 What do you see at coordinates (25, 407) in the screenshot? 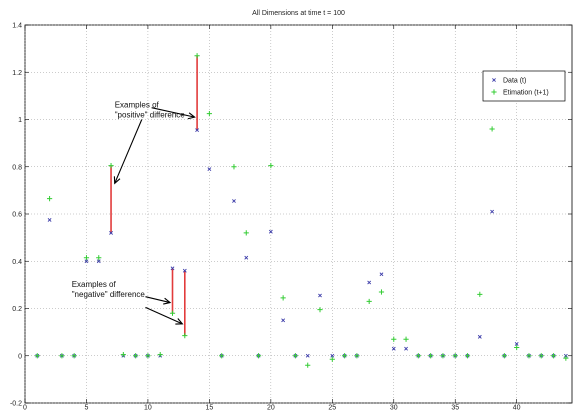
I see `x-tick-label: 0` at bounding box center [25, 407].